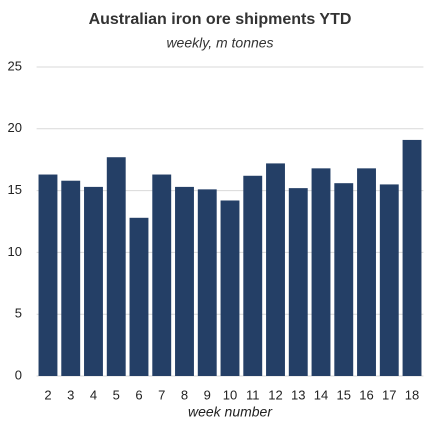 Image resolution: width=437 pixels, height=430 pixels. Describe the element at coordinates (161, 394) in the screenshot. I see `x-tick-label: 7` at that location.